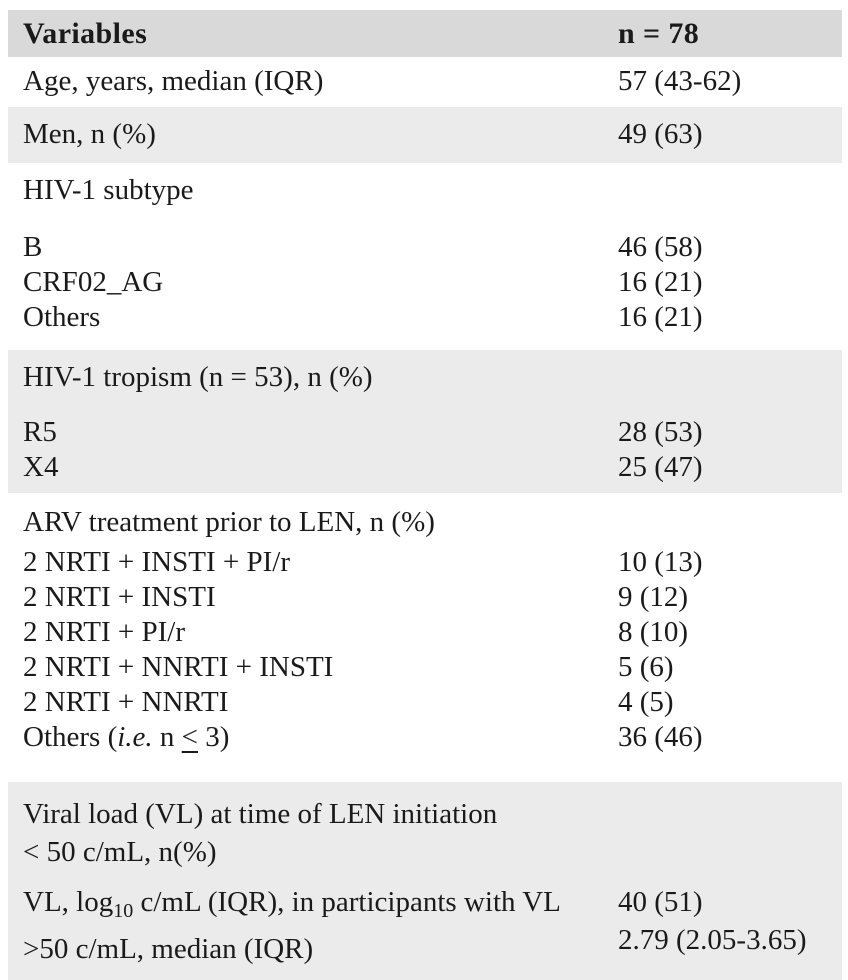  I want to click on row-subtype-b-label: B, so click(33, 247).